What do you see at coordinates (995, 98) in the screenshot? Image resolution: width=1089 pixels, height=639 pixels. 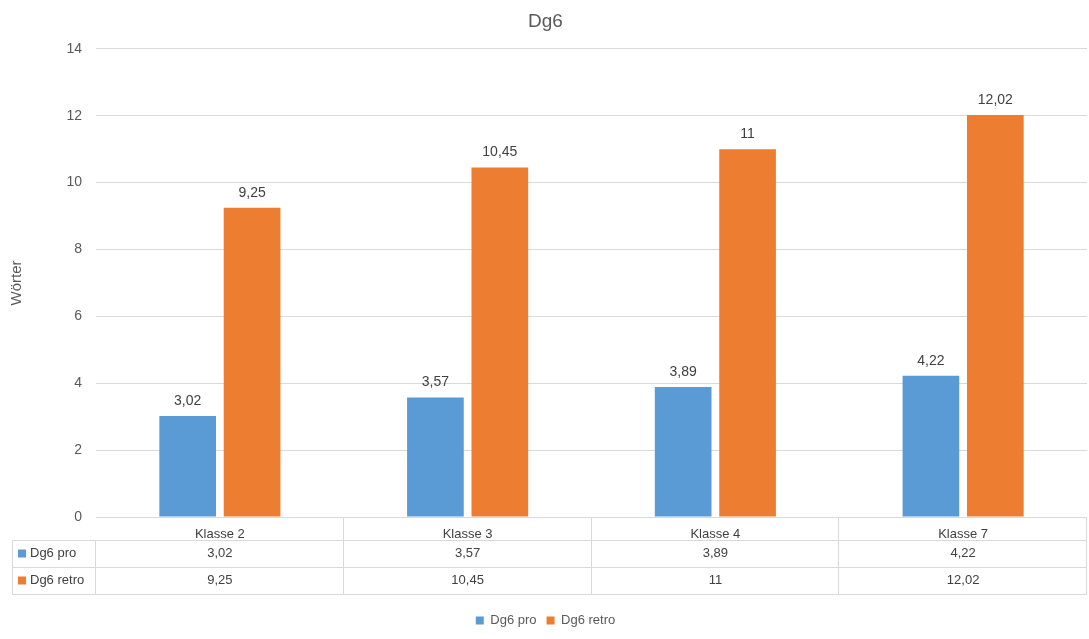 I see `text: 12,02` at bounding box center [995, 98].